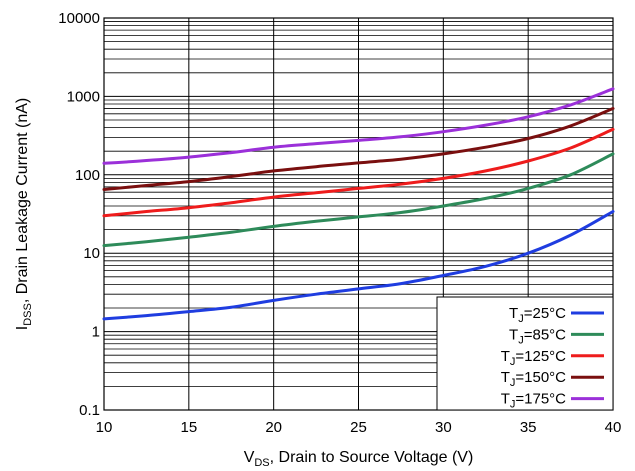  What do you see at coordinates (188, 427) in the screenshot?
I see `x-tick-label: 15` at bounding box center [188, 427].